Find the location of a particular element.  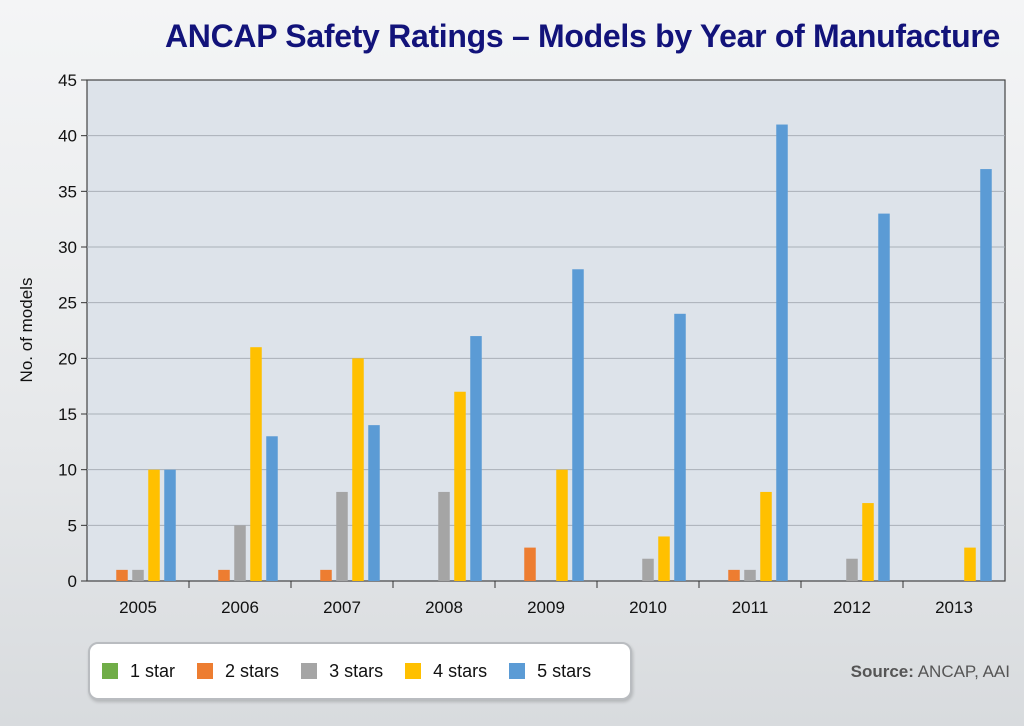

y-tick-label: 20 is located at coordinates (67, 358).